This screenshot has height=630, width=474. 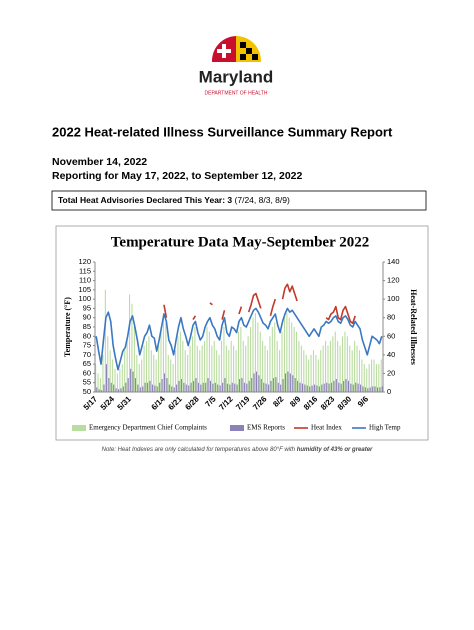 I want to click on logo-check, so click(x=249, y=51).